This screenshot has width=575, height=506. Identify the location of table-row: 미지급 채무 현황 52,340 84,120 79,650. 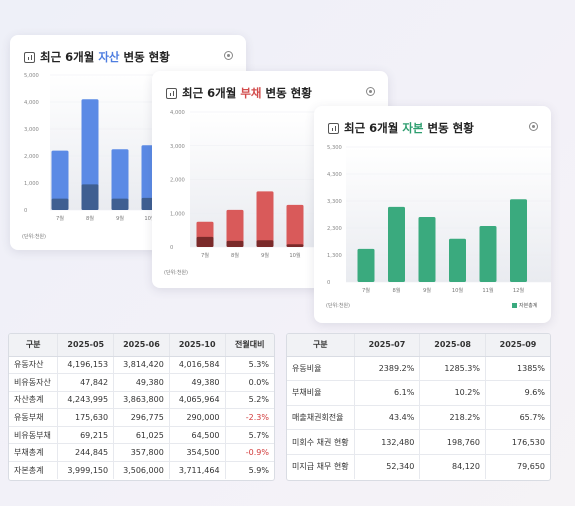
(418, 466).